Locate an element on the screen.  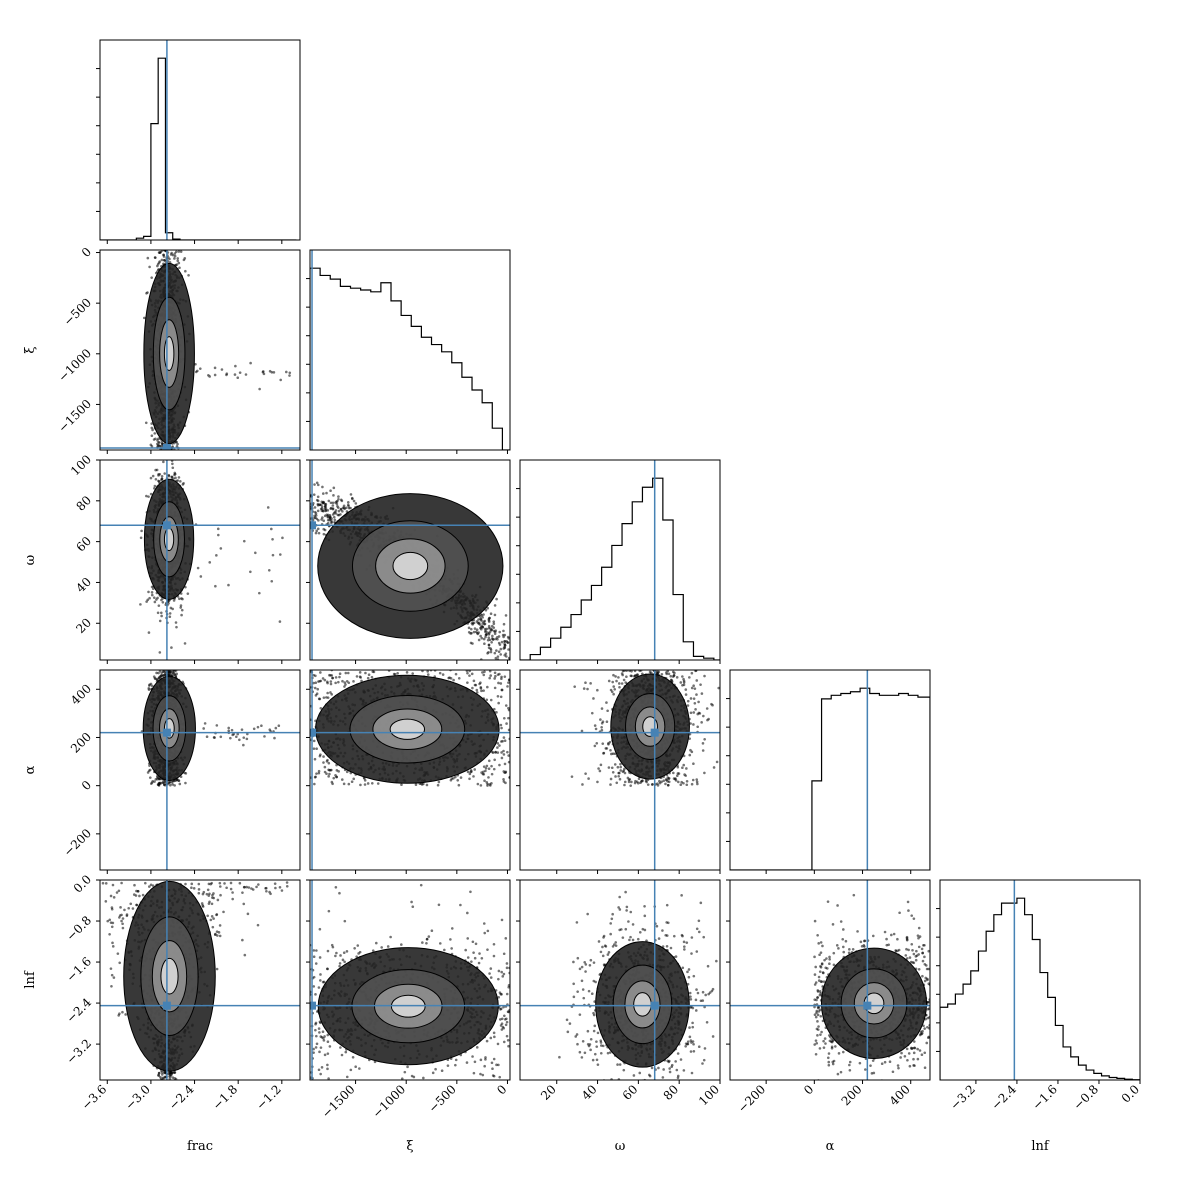
y-tick-label-omega: 20 is located at coordinates (83, 625).